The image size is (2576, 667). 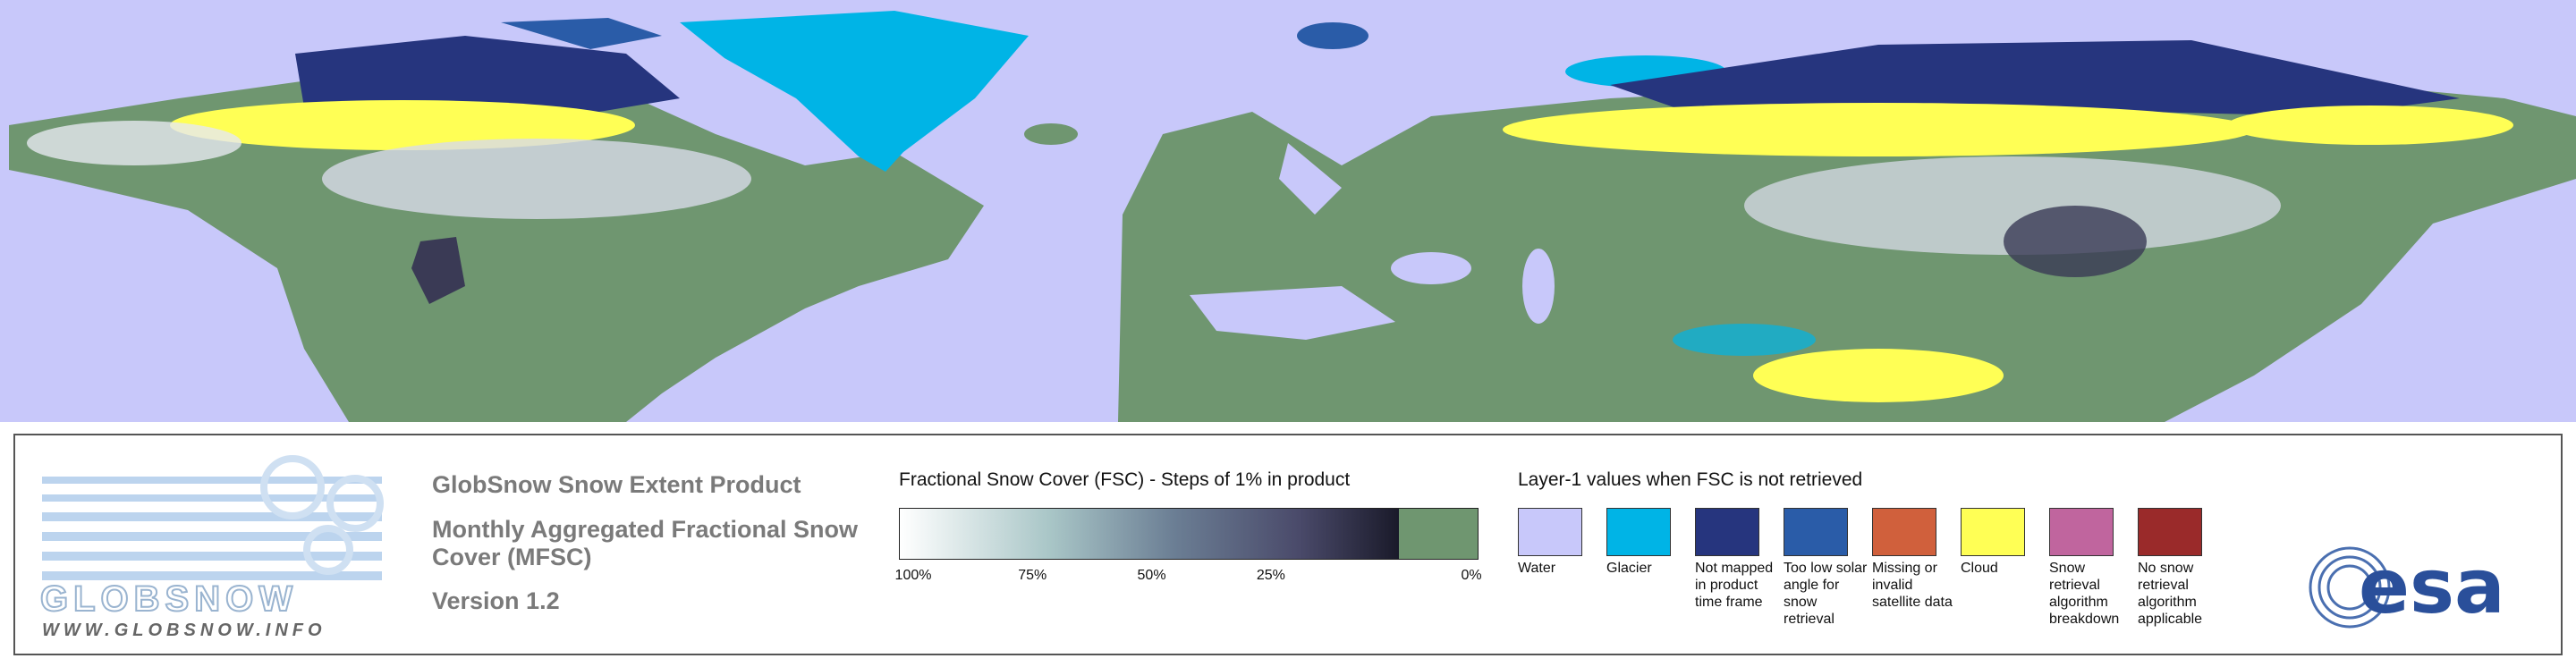 What do you see at coordinates (1537, 568) in the screenshot?
I see `legend-label: Water` at bounding box center [1537, 568].